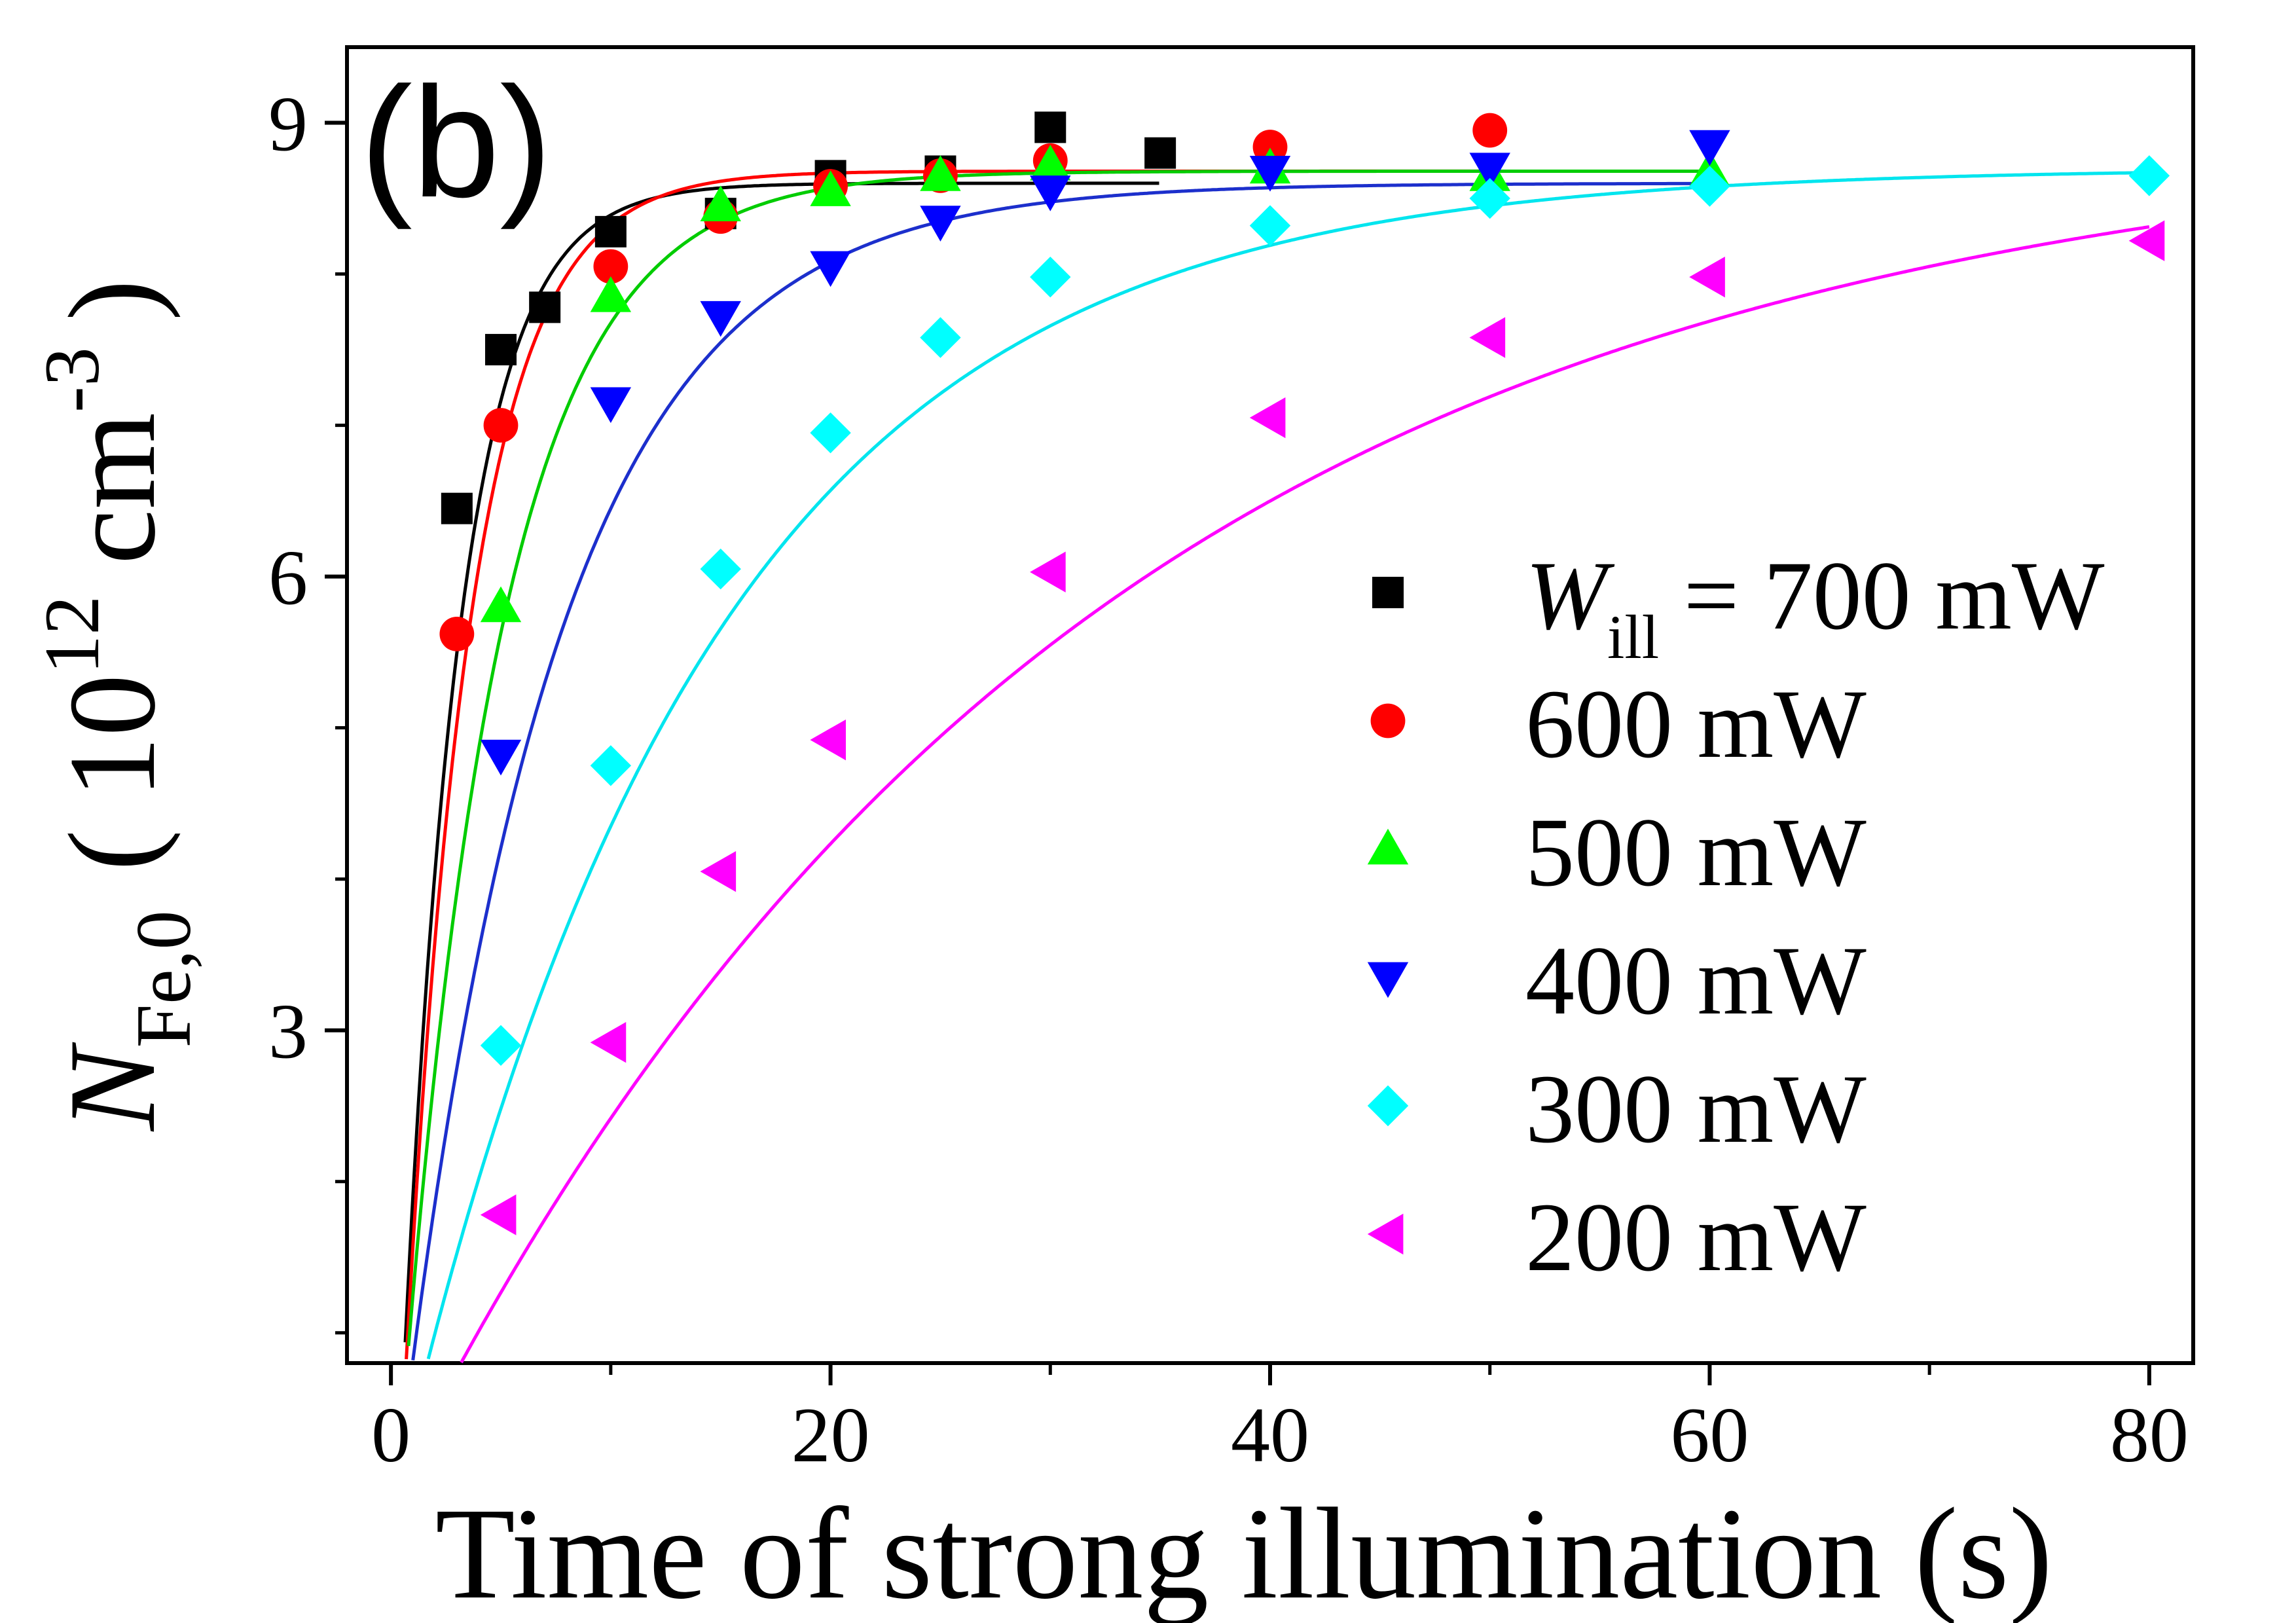 This screenshot has height=1623, width=2296. What do you see at coordinates (163, 979) in the screenshot?
I see `y-label-subscript: Fe,0` at bounding box center [163, 979].